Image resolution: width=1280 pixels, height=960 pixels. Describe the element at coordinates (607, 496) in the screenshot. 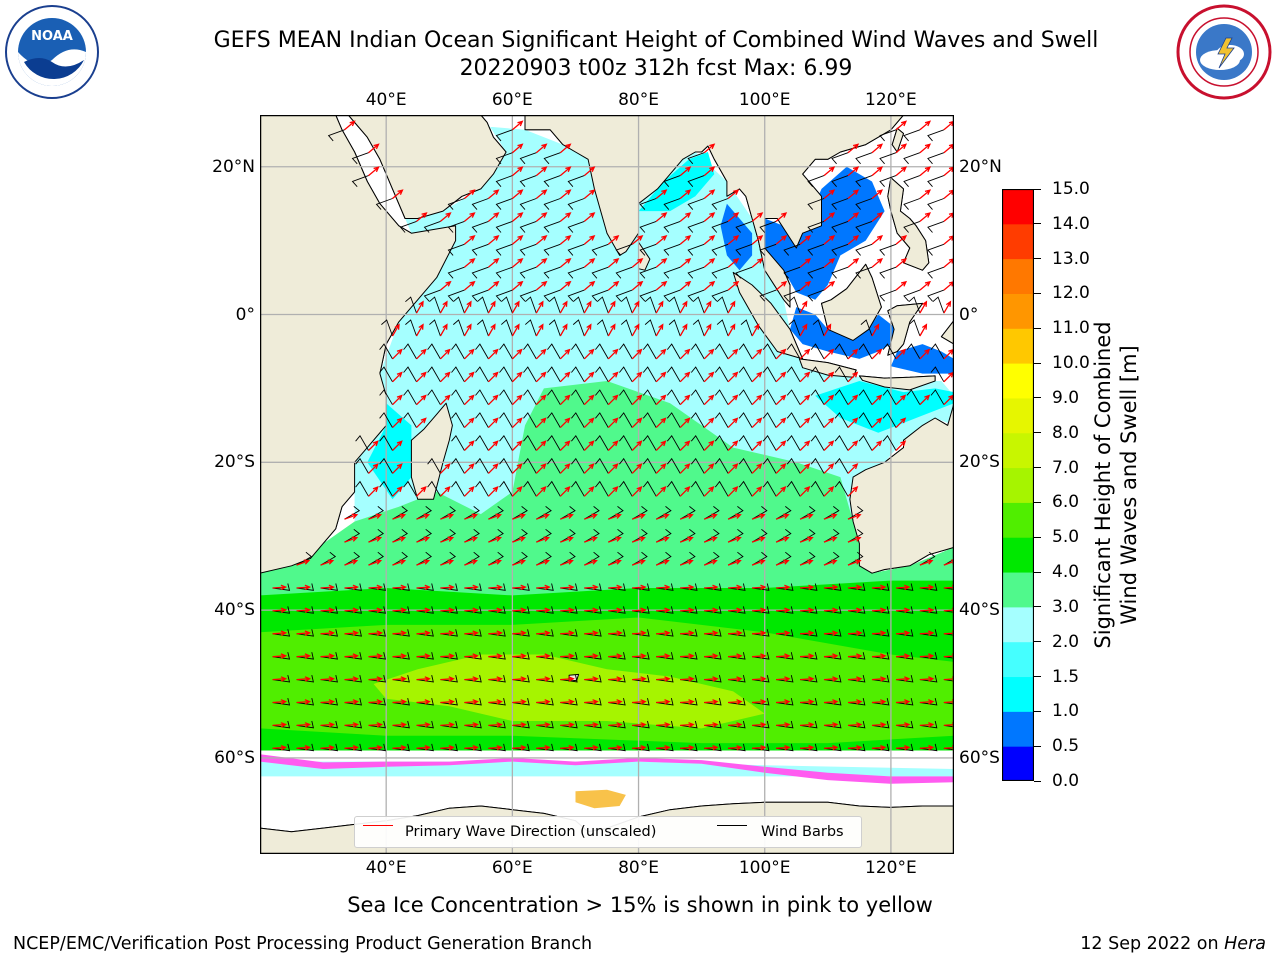

I see `ocean-3to4m-central` at that location.